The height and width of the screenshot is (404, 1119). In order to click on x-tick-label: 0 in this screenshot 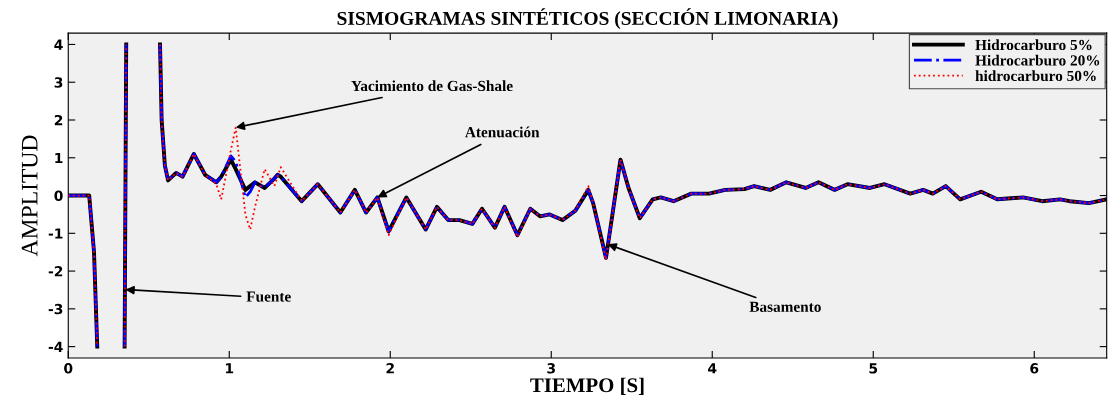, I will do `click(68, 368)`.